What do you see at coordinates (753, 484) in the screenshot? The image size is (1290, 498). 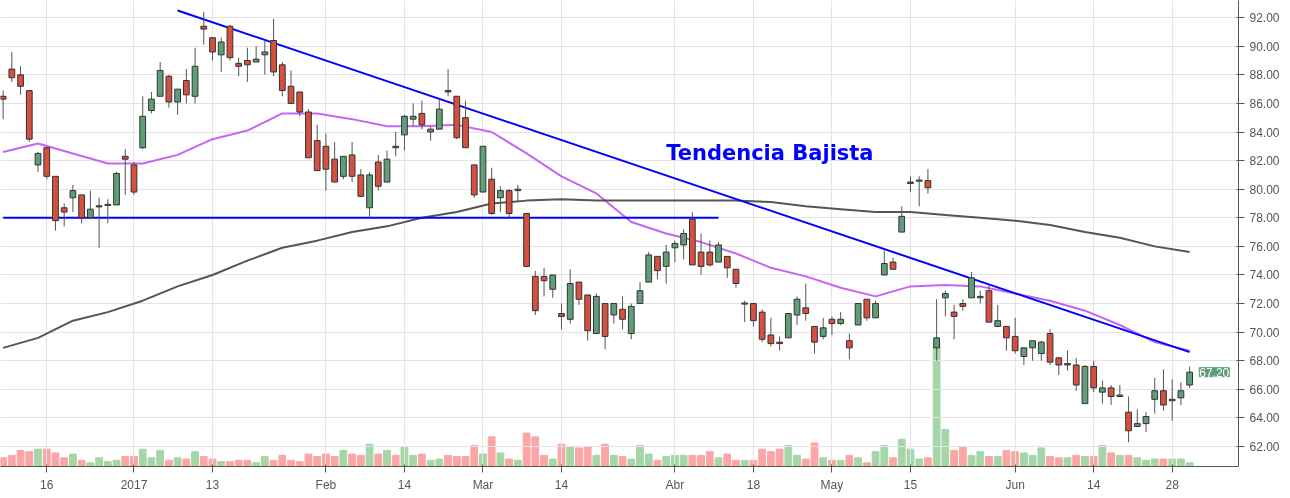 I see `x-tick-label: 18` at bounding box center [753, 484].